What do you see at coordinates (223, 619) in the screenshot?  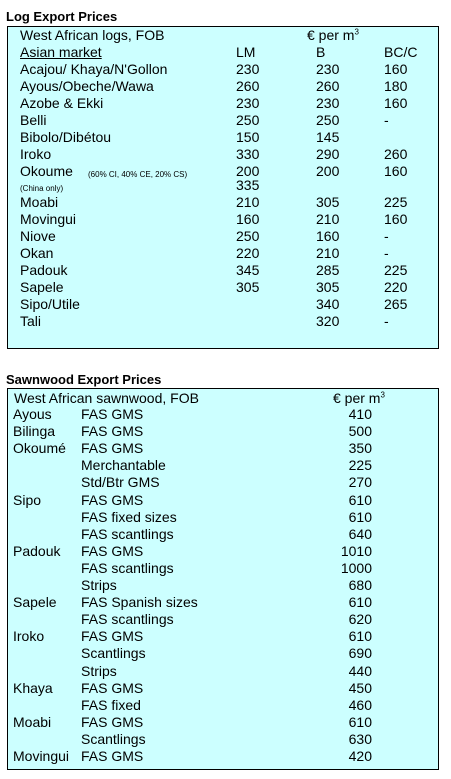 I see `sawn-row: FAS scantlings 620` at bounding box center [223, 619].